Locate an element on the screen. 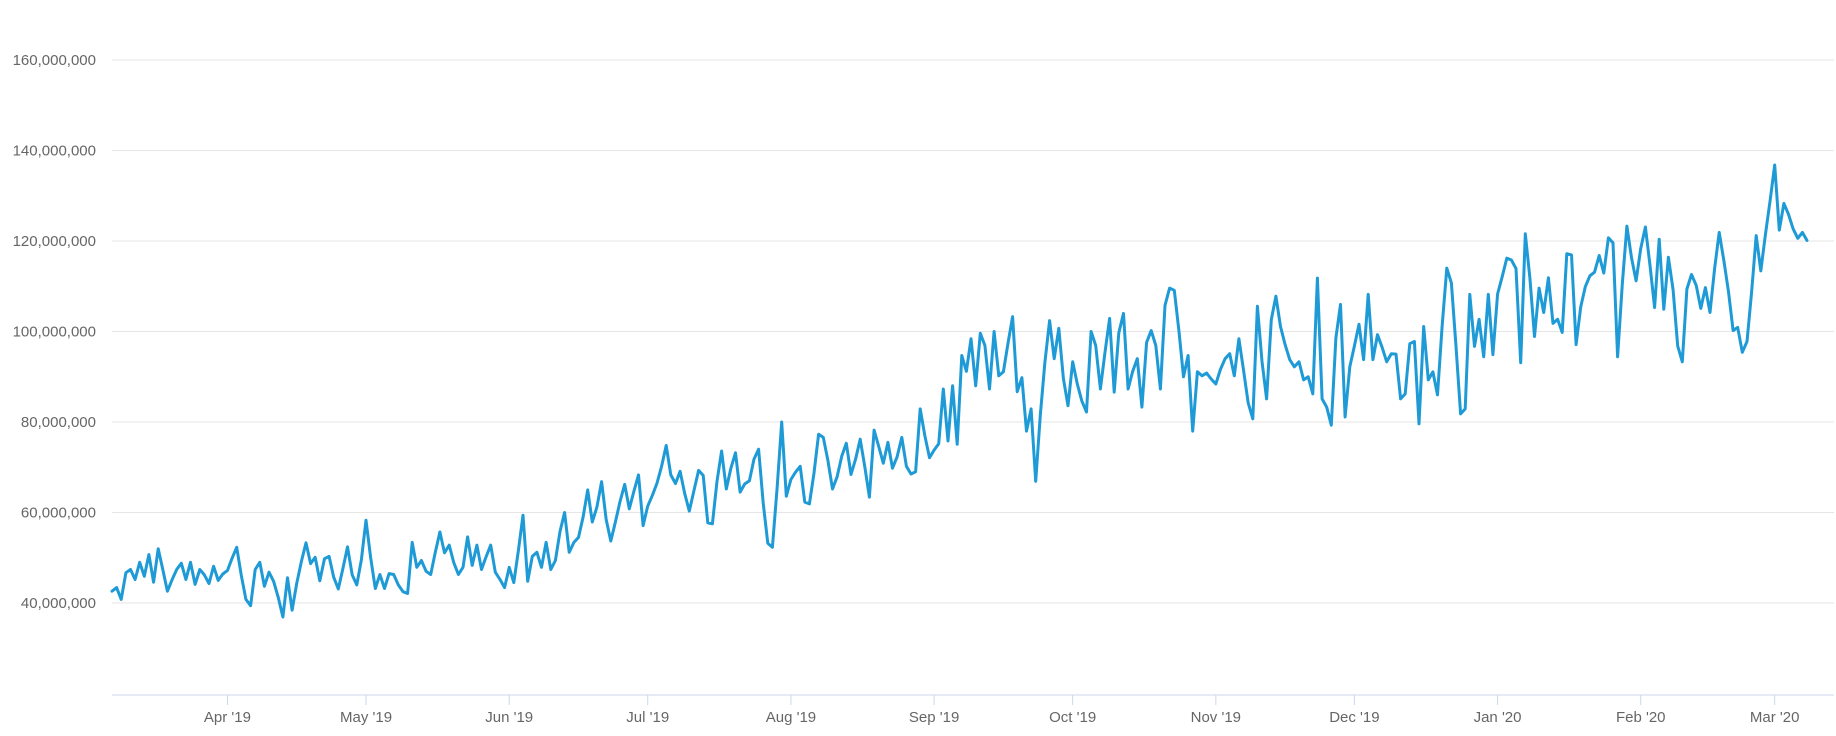 The image size is (1836, 736). x-axis-label: Dec '19 is located at coordinates (1354, 717).